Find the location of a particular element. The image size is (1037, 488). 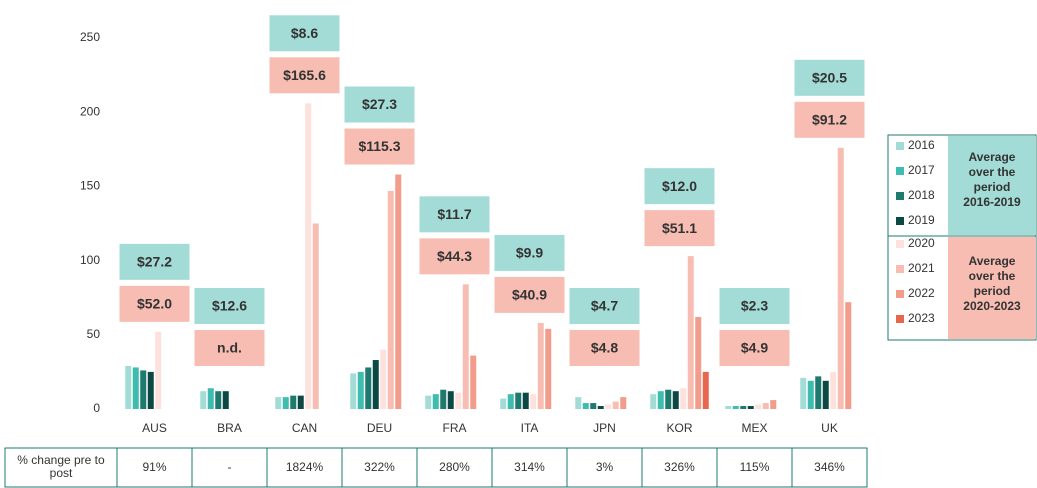

x-tick-label: CAN is located at coordinates (304, 428).